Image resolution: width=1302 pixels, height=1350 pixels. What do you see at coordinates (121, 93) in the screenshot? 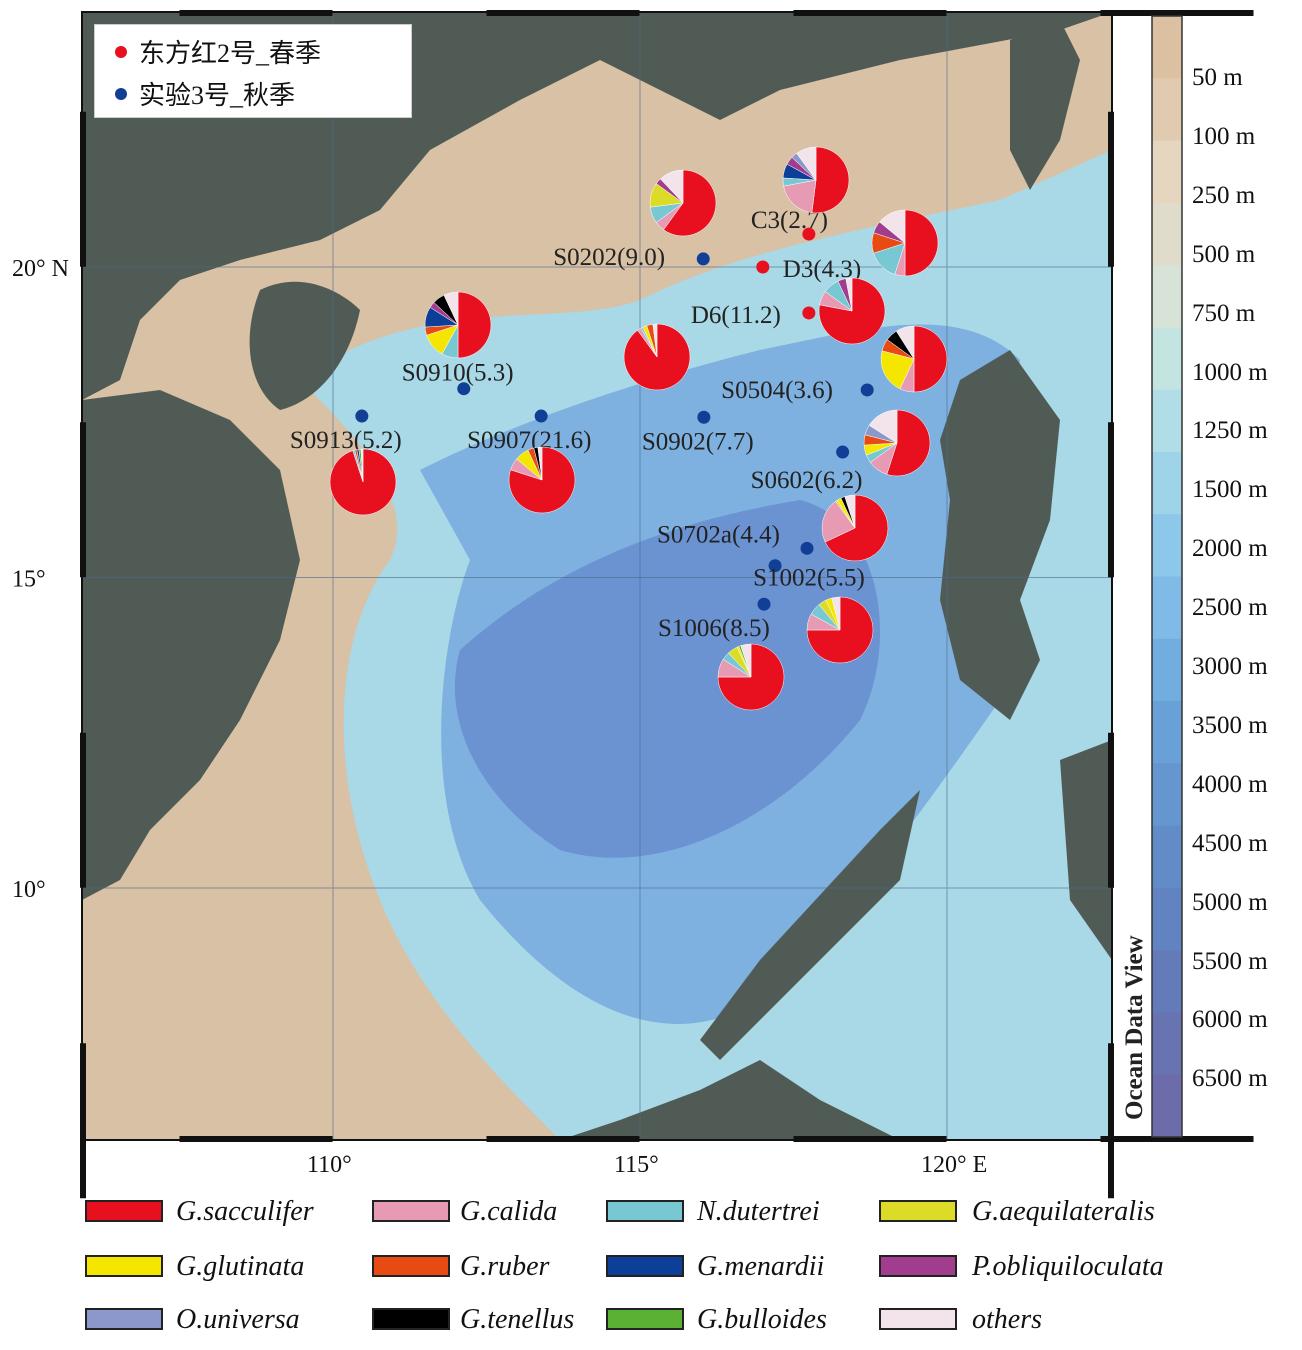
I see `blue-dot-icon` at bounding box center [121, 93].